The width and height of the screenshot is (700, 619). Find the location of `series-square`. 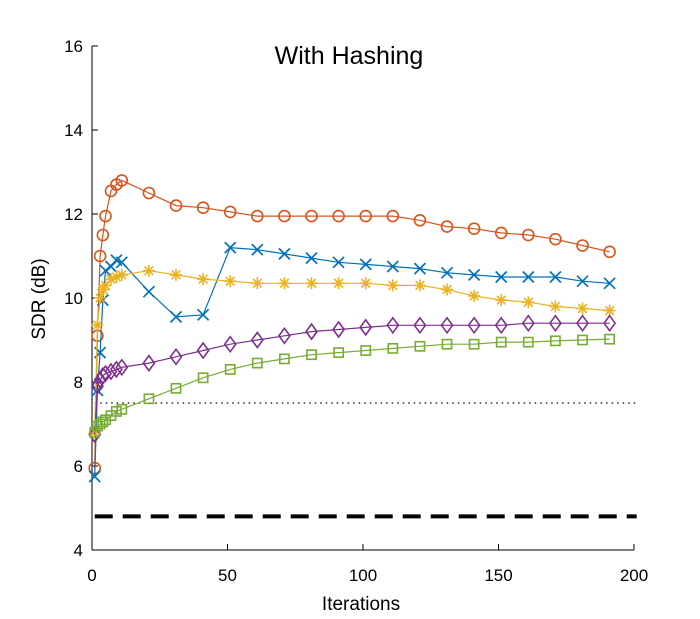

series-square is located at coordinates (352, 385).